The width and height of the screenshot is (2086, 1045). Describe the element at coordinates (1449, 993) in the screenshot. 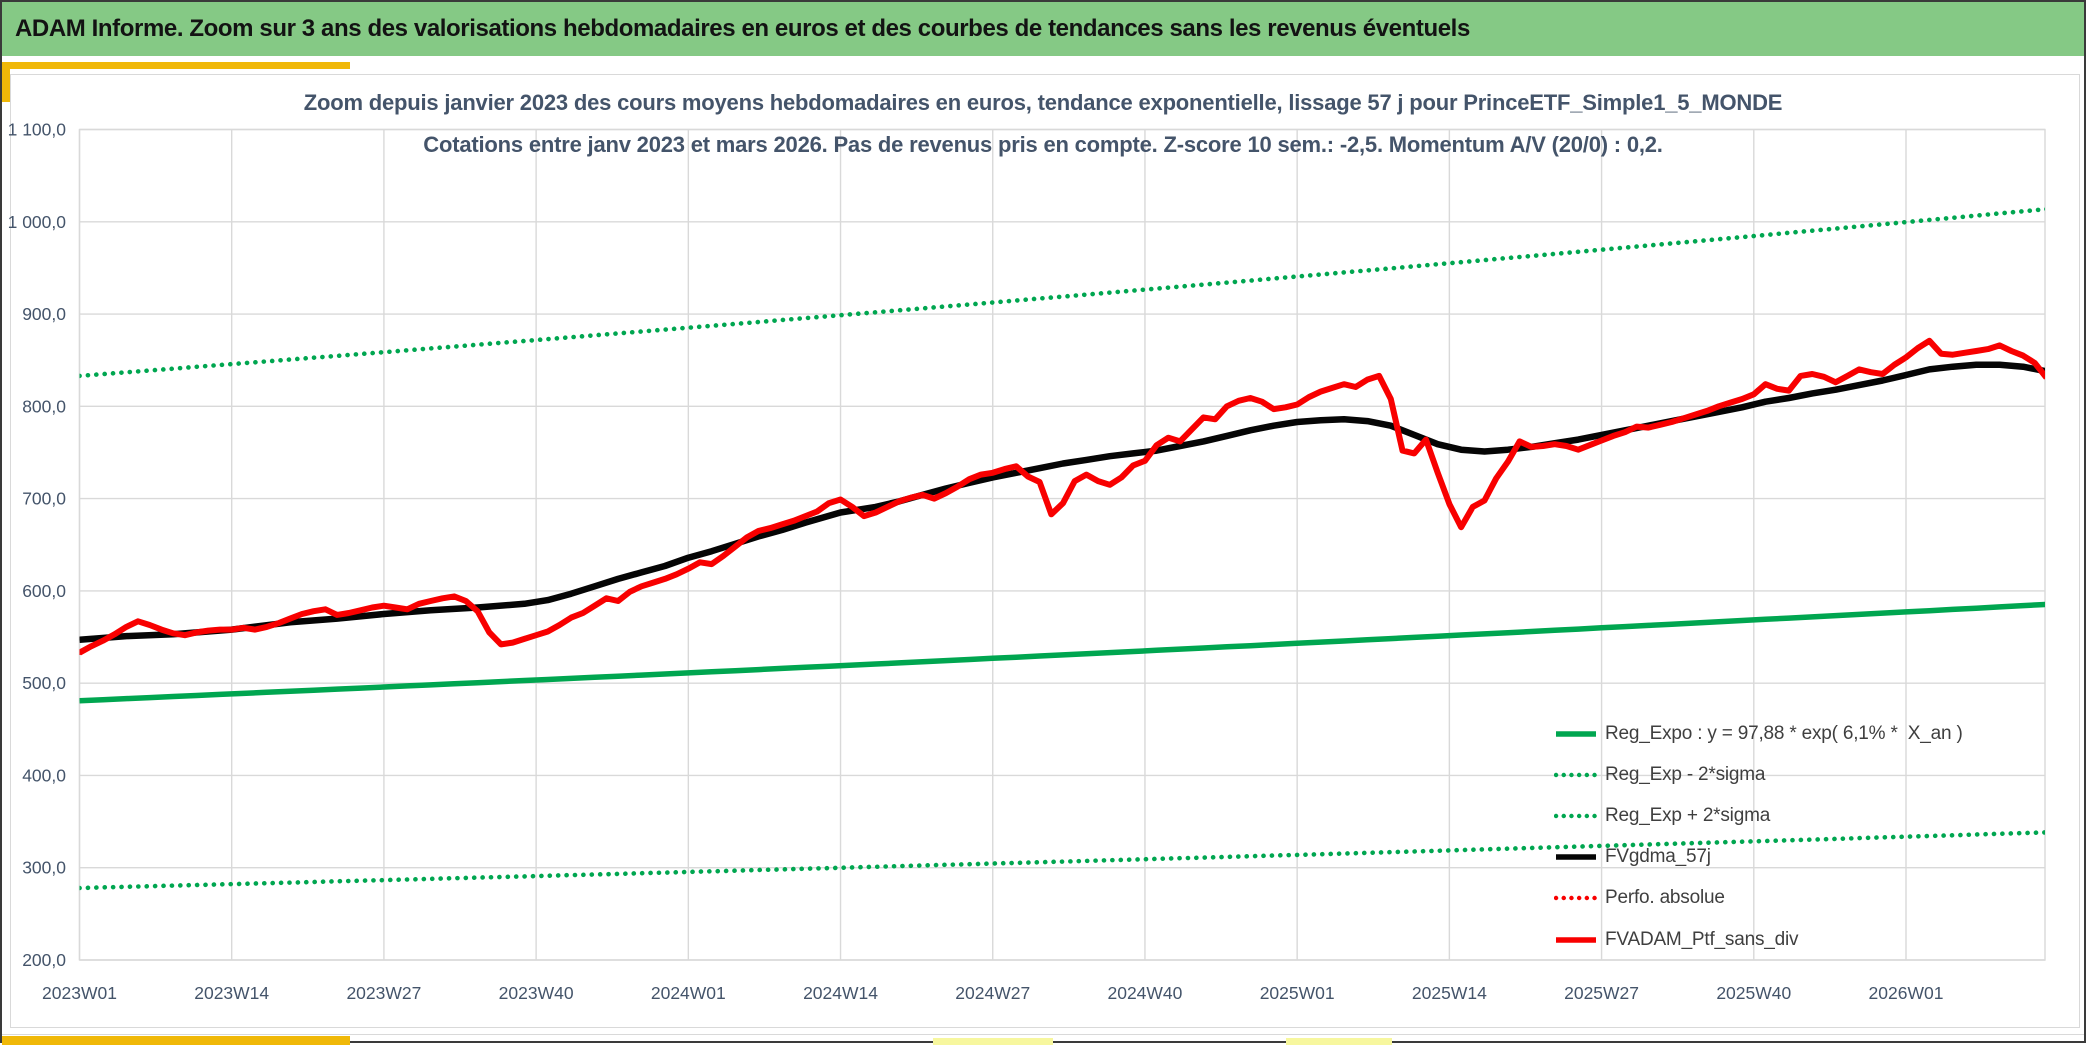

I see `x-axis-label: 2025W14` at that location.